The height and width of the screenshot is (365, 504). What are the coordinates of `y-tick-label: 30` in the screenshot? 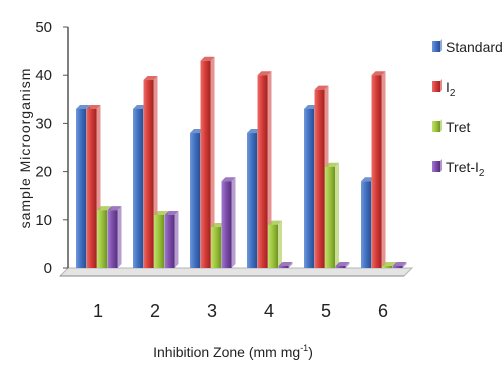 It's located at (43, 123).